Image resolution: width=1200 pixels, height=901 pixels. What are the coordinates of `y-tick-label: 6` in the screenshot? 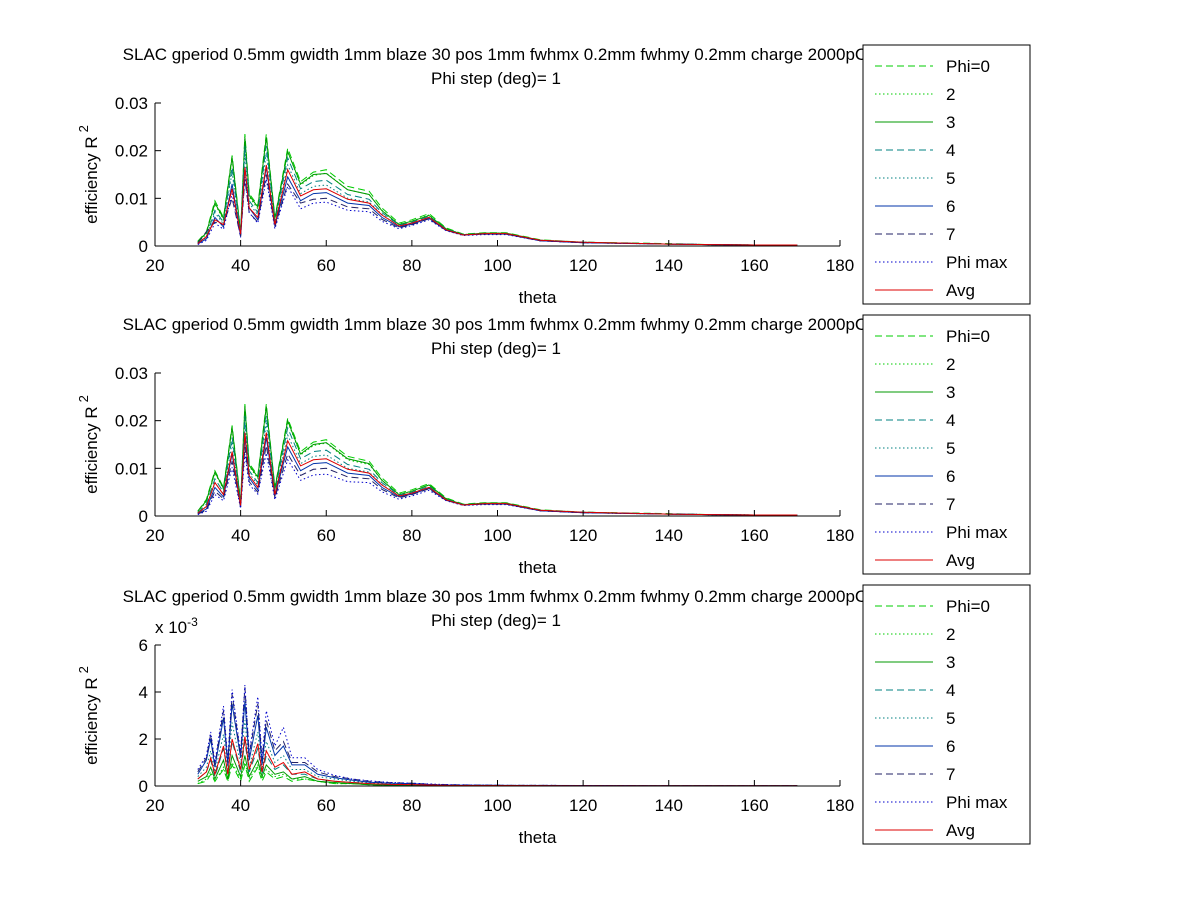 It's located at (143, 645).